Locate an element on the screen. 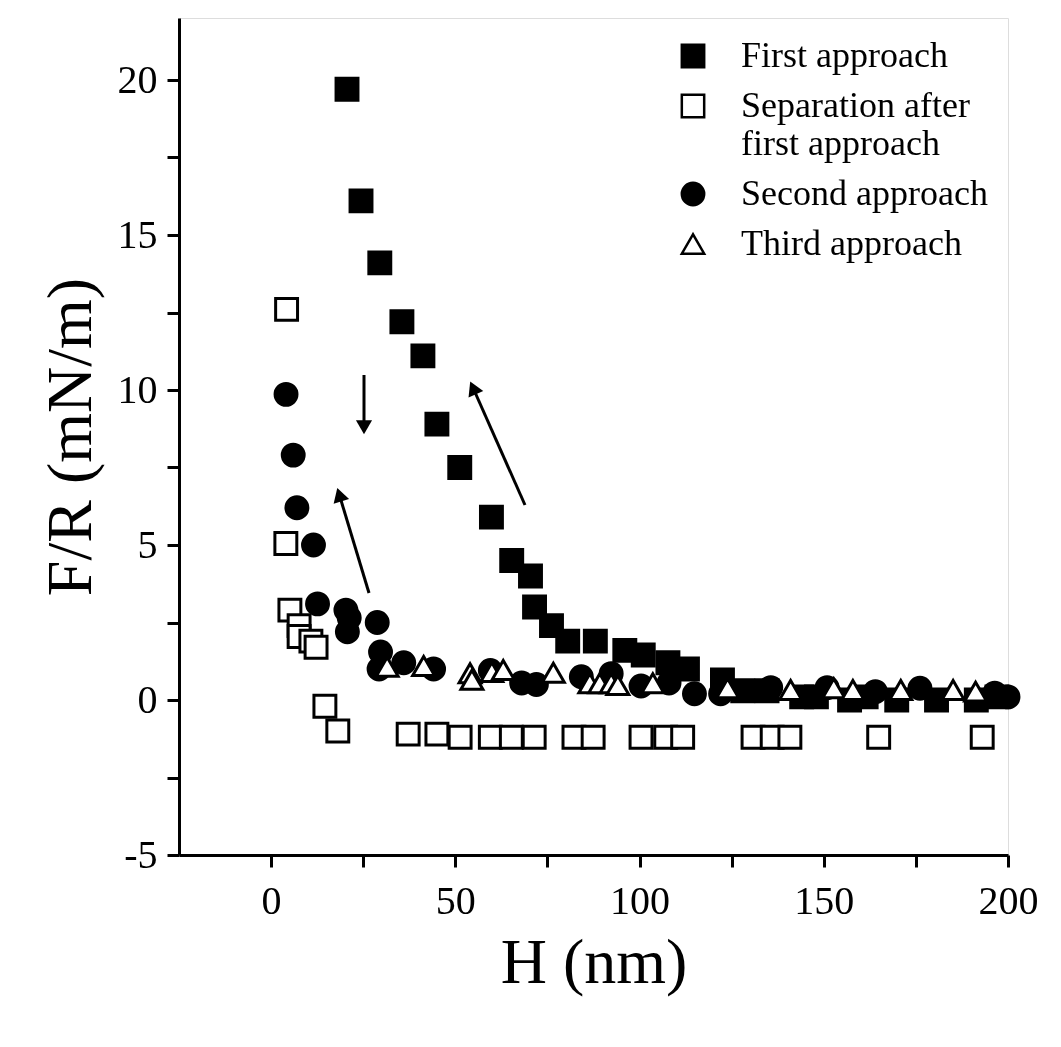  legend-label: Separation after first approach is located at coordinates (855, 124).